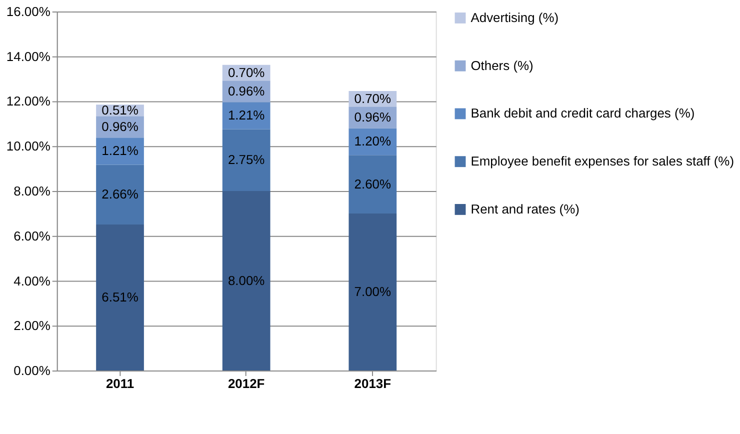 The height and width of the screenshot is (434, 740). I want to click on y-tick-label: 8.00%, so click(32, 191).